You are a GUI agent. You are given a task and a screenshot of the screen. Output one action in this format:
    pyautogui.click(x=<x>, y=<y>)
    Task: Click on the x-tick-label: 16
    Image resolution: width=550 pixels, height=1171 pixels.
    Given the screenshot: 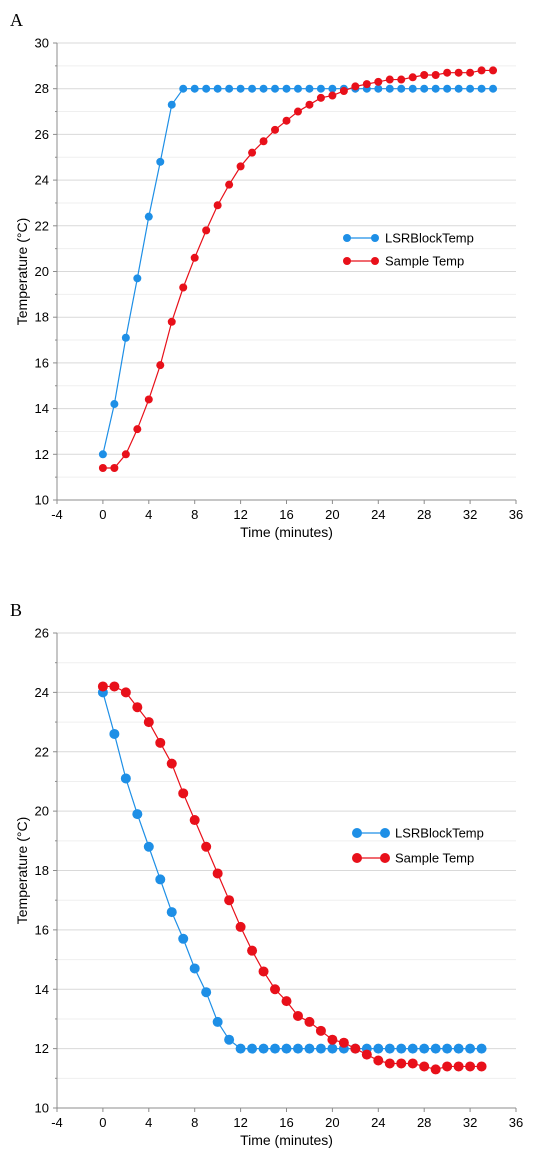 What is the action you would take?
    pyautogui.click(x=286, y=514)
    